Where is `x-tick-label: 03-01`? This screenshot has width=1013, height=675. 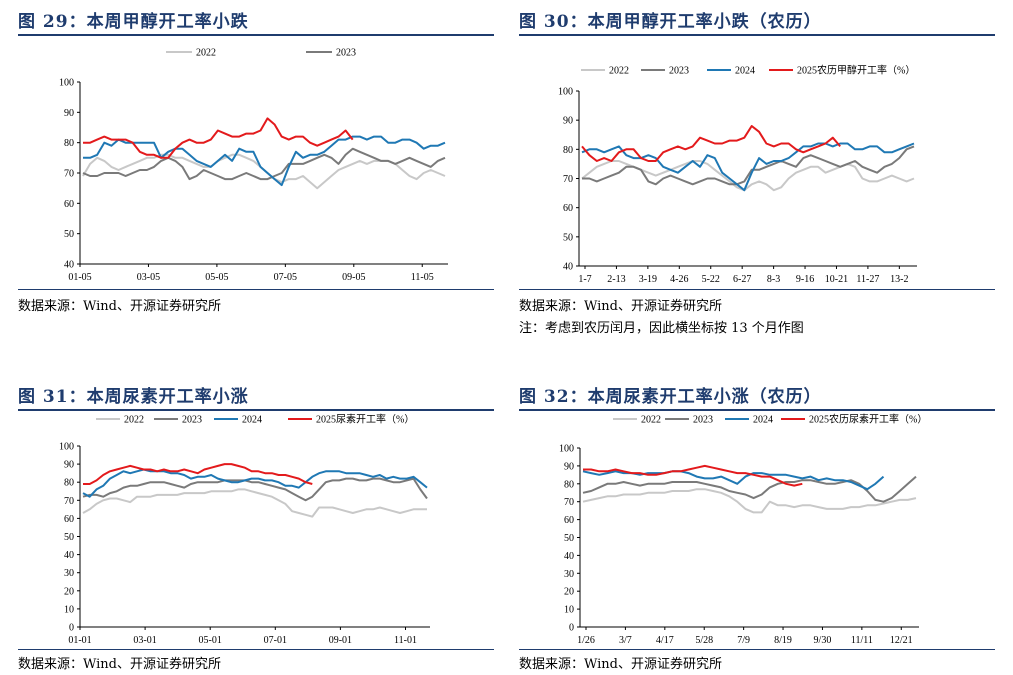
x-tick-label: 03-01 is located at coordinates (144, 640).